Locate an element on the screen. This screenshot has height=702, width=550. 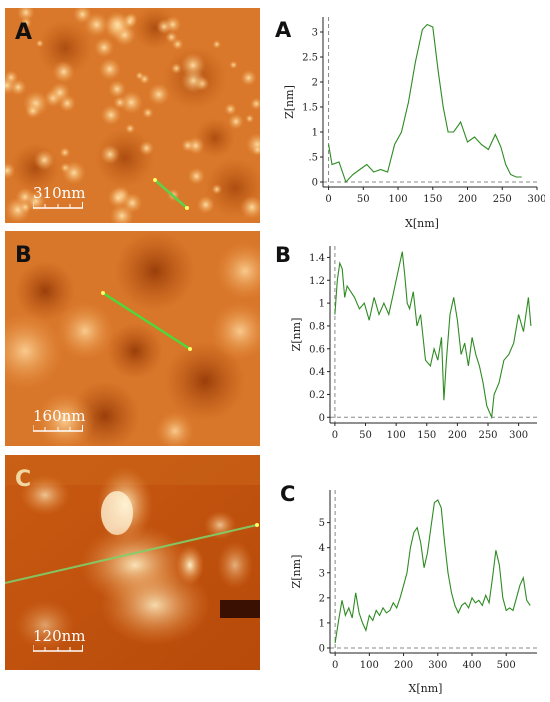
height-profile-line-c is located at coordinates (432, 571).